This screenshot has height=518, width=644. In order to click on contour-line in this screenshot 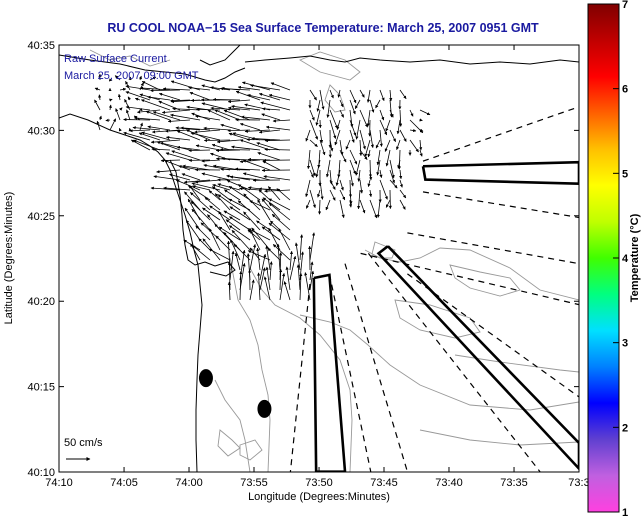, I will do `click(130, 58)`.